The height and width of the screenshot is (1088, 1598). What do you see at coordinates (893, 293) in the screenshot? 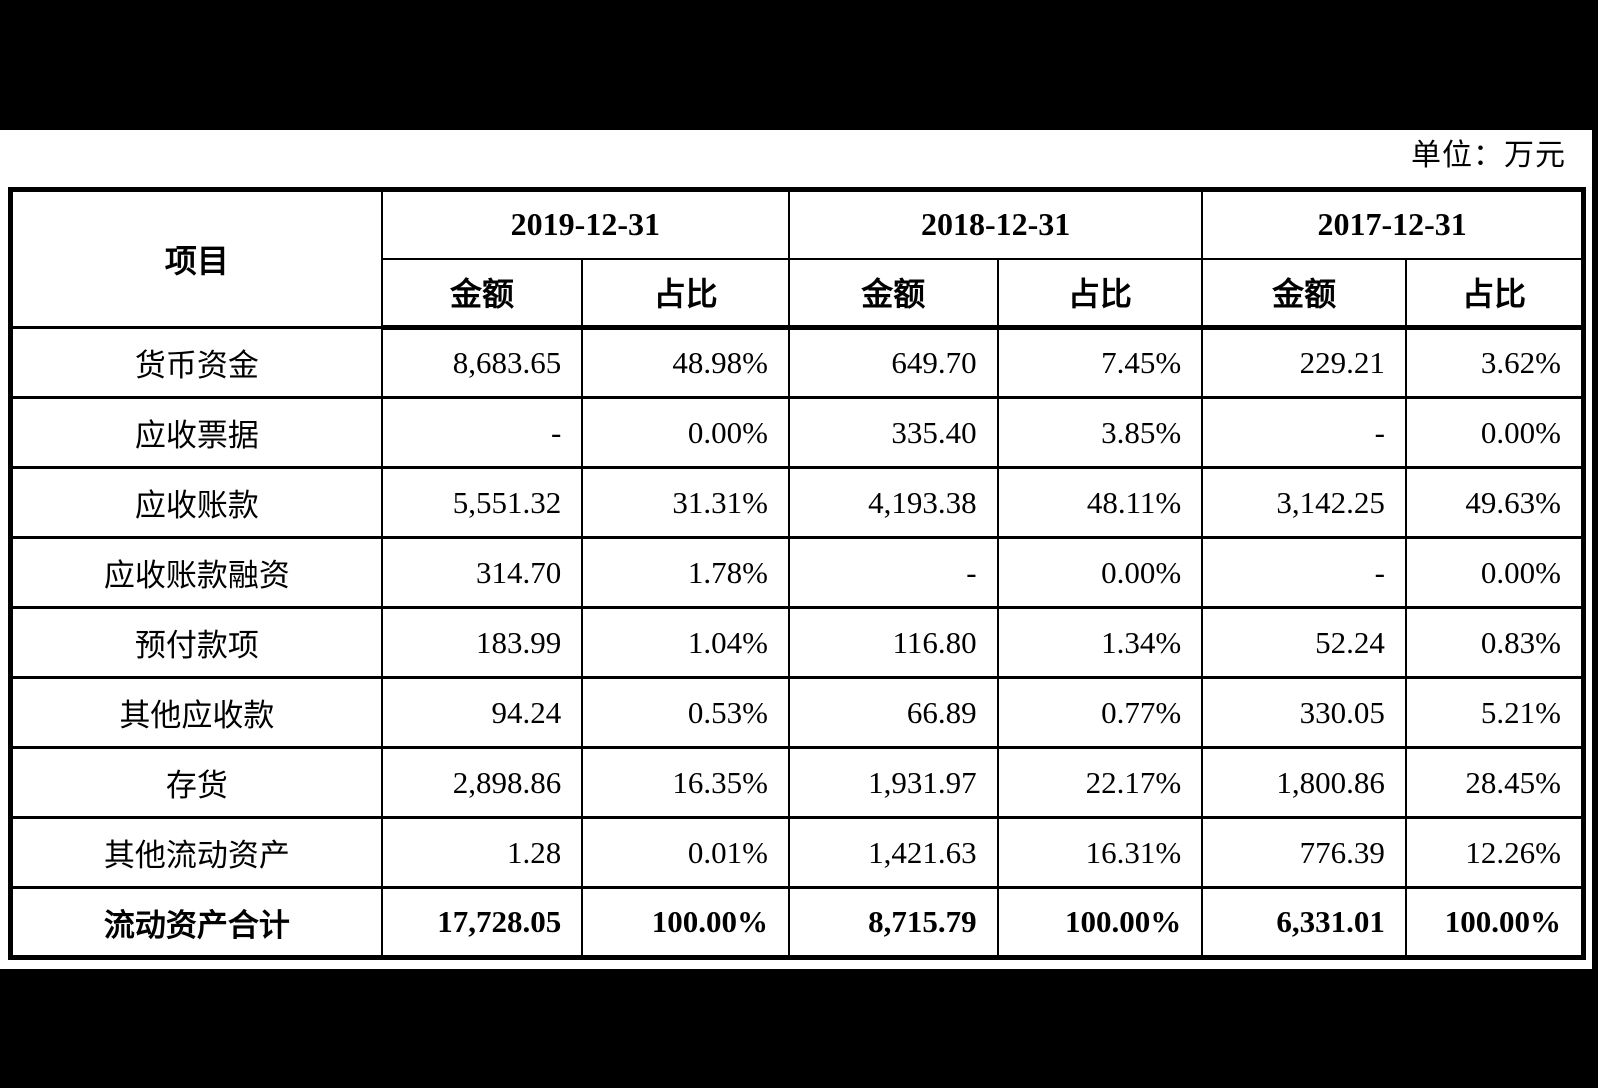
I see `subheader-amount-2018: 金额` at bounding box center [893, 293].